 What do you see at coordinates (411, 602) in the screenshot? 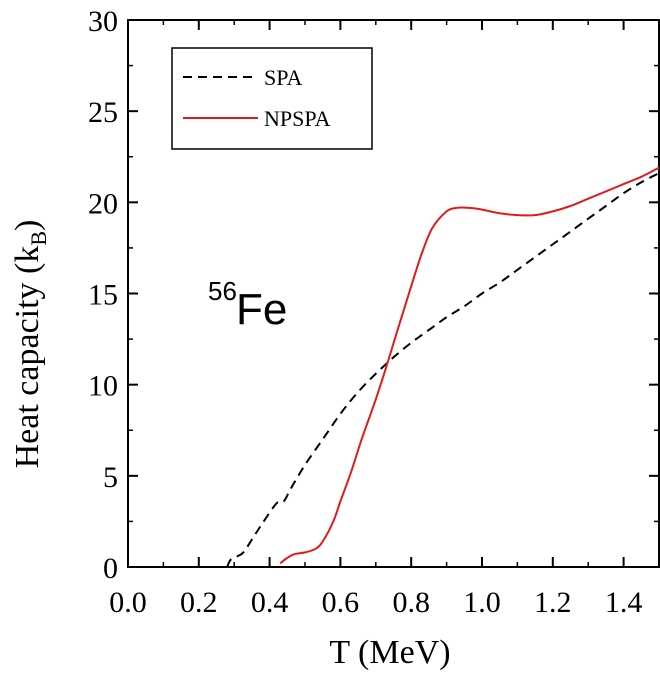
I see `x-tick-label: 0.8` at bounding box center [411, 602].